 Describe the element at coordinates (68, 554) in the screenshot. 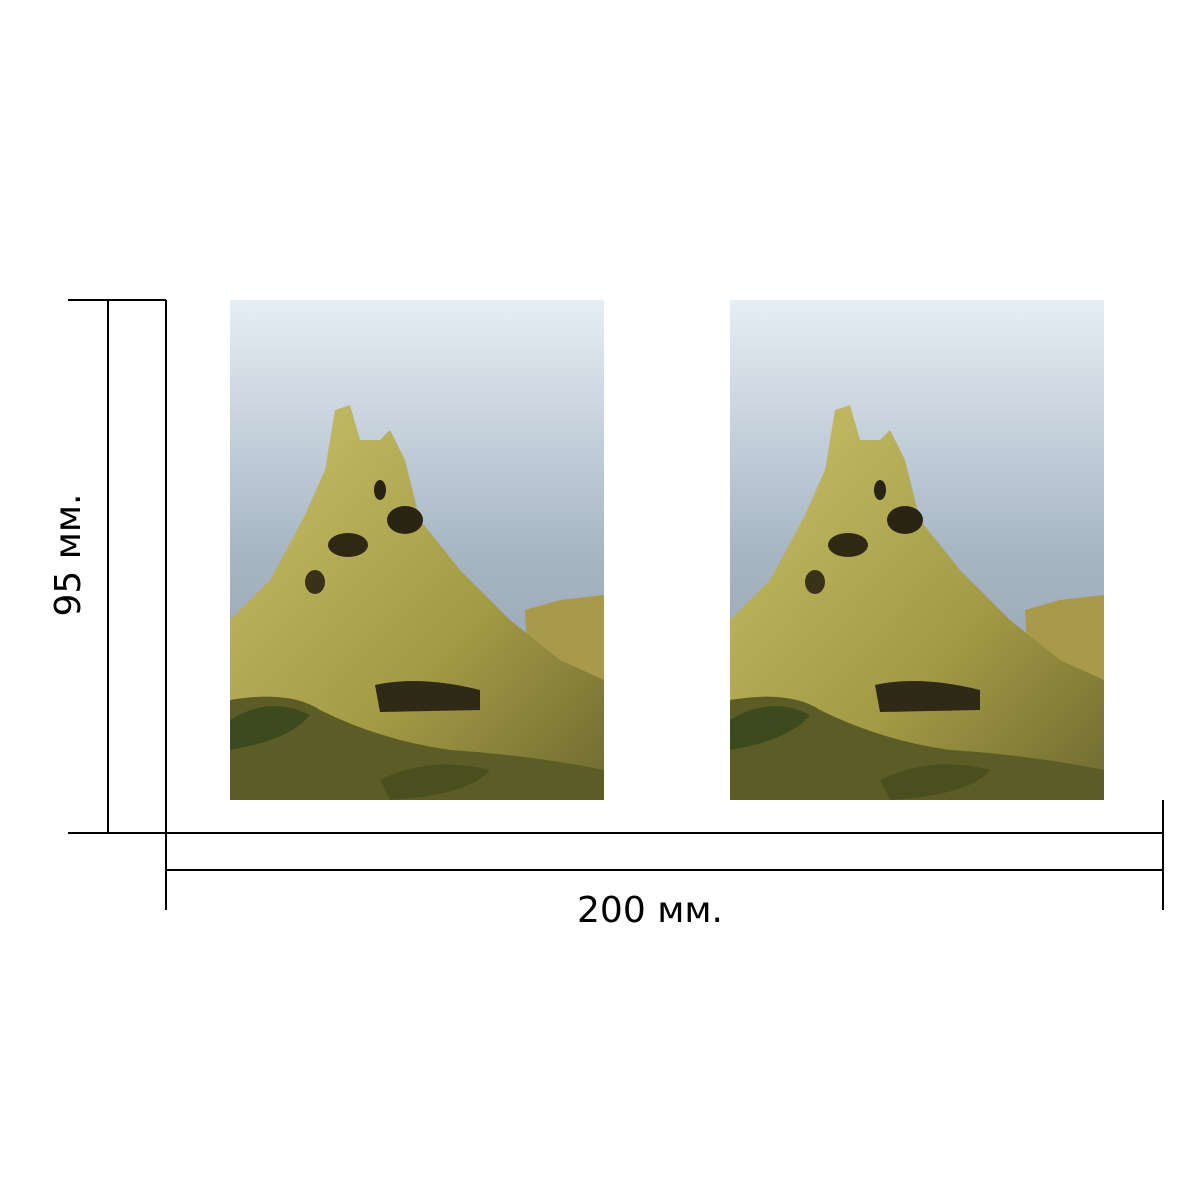

I see `height-label: 95 мм.` at that location.